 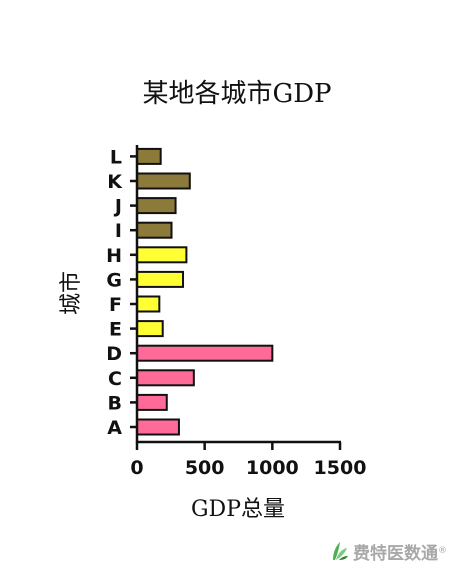 What do you see at coordinates (163, 181) in the screenshot?
I see `bar-K` at bounding box center [163, 181].